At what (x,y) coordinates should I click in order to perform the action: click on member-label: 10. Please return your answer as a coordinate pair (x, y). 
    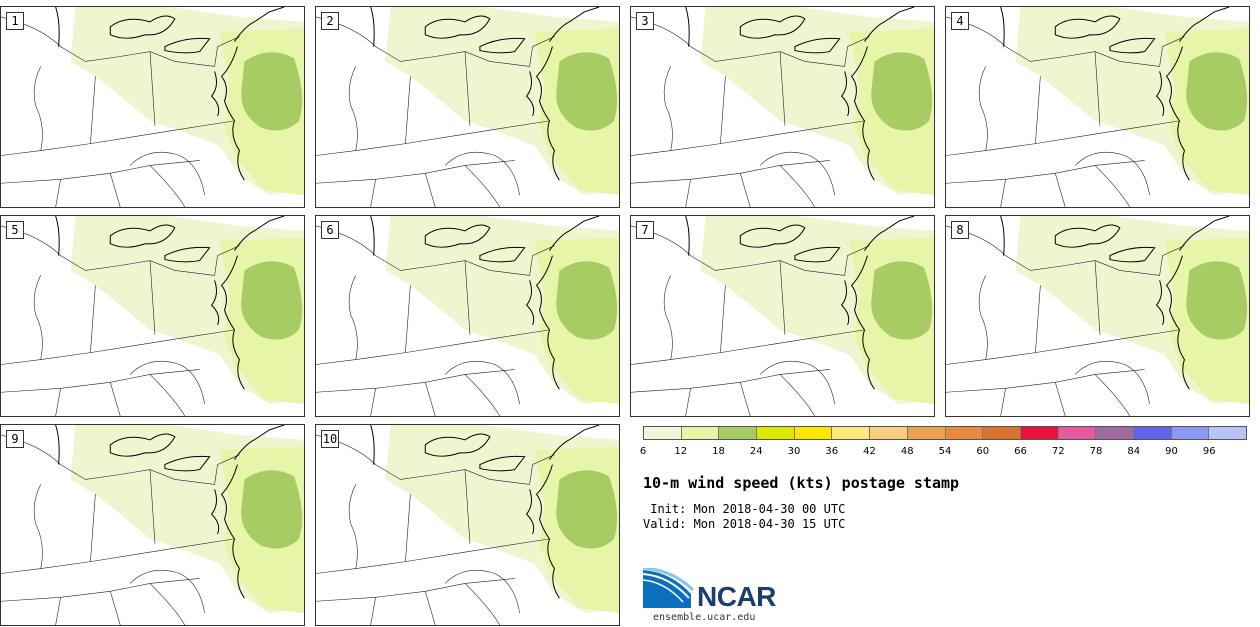
    Looking at the image, I should click on (330, 439).